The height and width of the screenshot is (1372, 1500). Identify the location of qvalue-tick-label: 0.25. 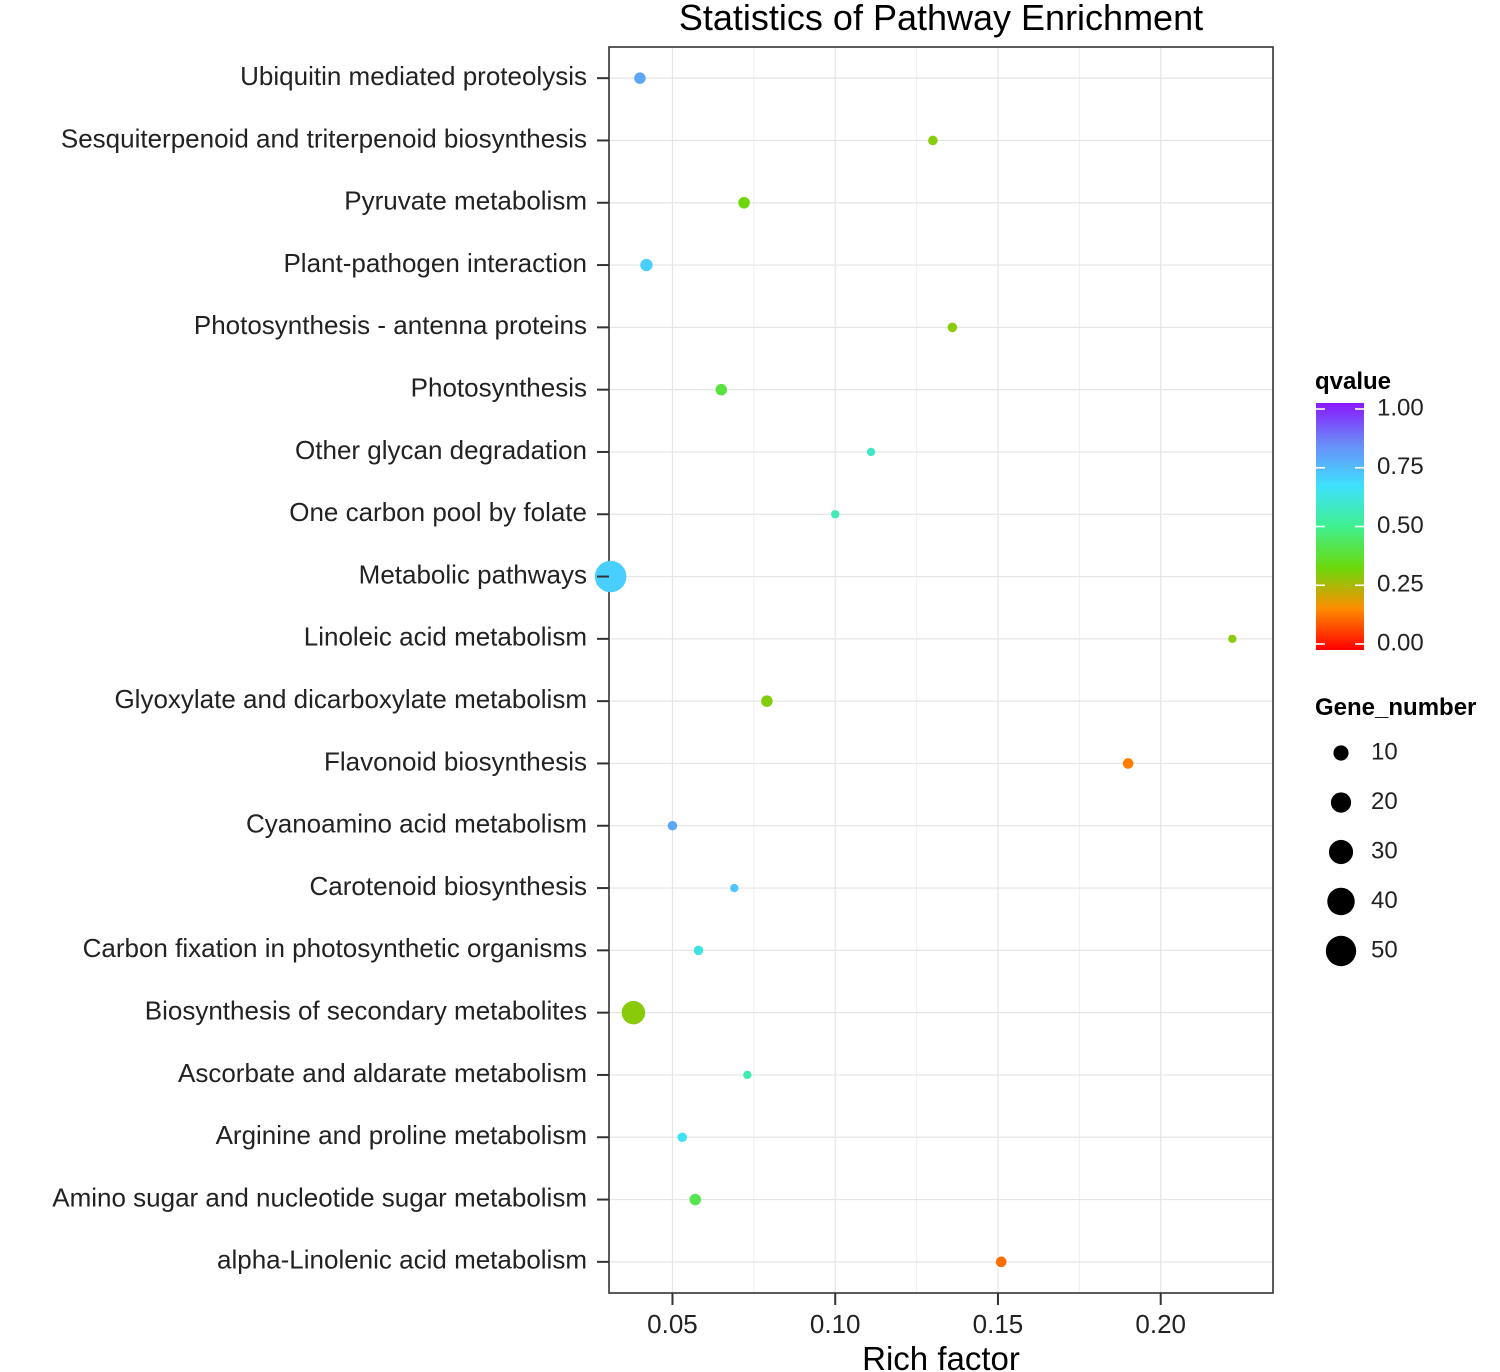
(1400, 584).